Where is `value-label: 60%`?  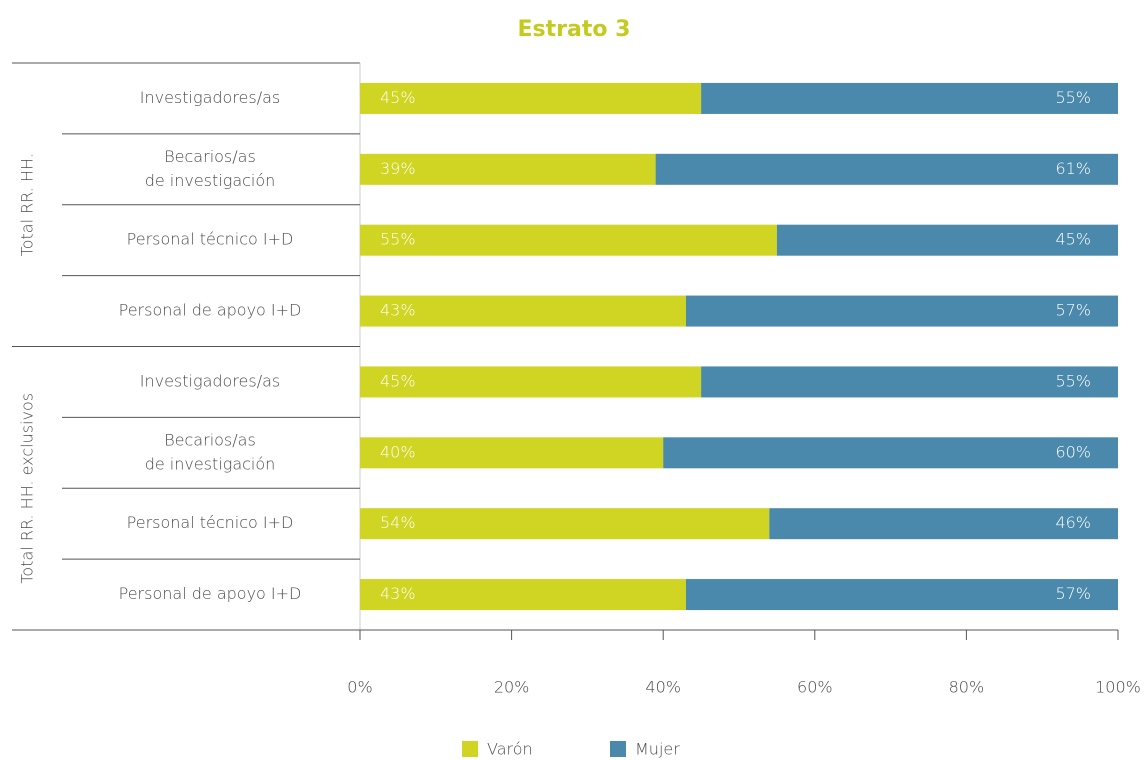
value-label: 60% is located at coordinates (1073, 451).